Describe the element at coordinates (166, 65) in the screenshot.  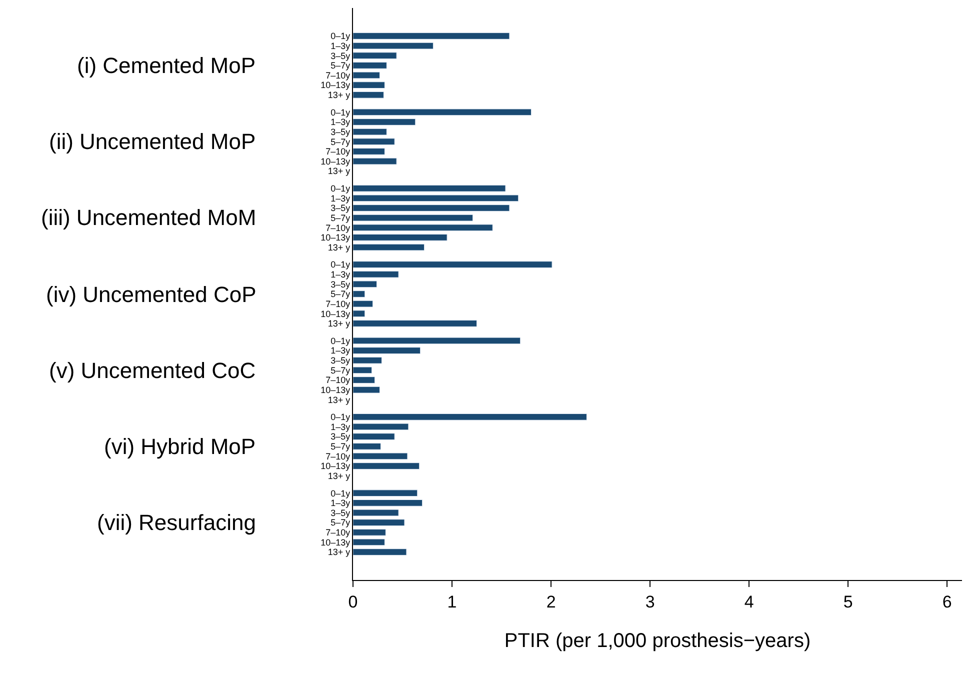
I see `text: (i) Cemented MoP` at that location.